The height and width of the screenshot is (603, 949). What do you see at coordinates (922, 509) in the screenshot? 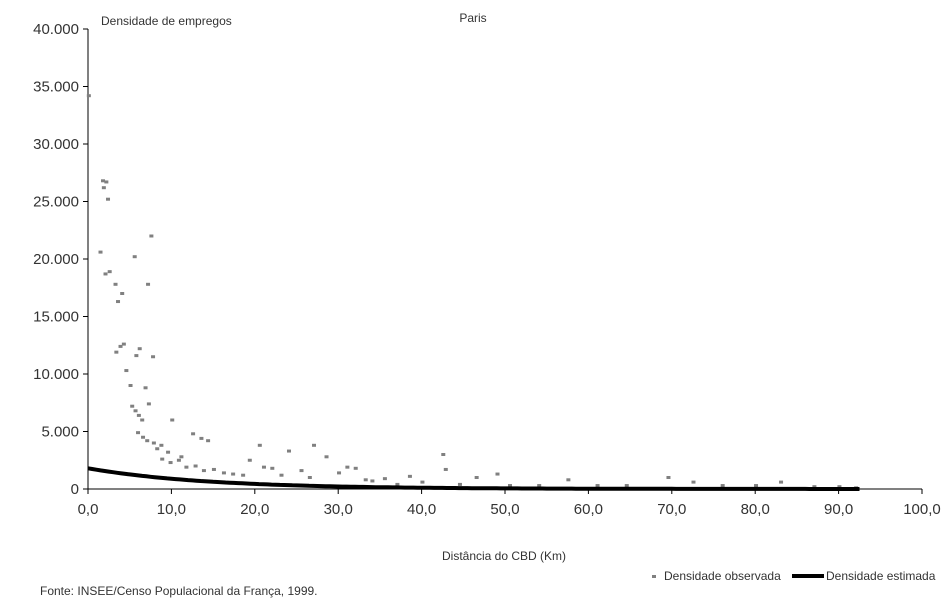
I see `x-tick-label: 100,0` at bounding box center [922, 509].